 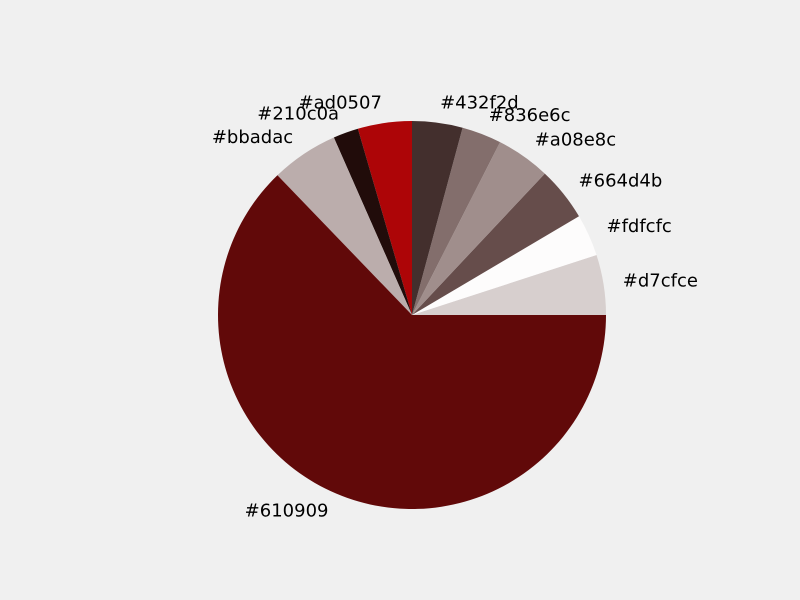 I want to click on slice-label: #ad0507, so click(x=340, y=103).